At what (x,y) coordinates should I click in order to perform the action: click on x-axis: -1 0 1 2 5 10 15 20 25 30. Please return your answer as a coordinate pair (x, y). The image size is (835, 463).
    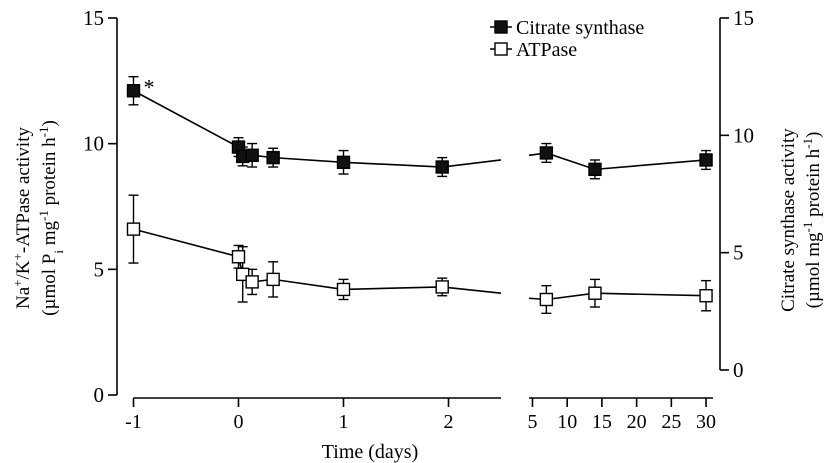
    Looking at the image, I should click on (420, 415).